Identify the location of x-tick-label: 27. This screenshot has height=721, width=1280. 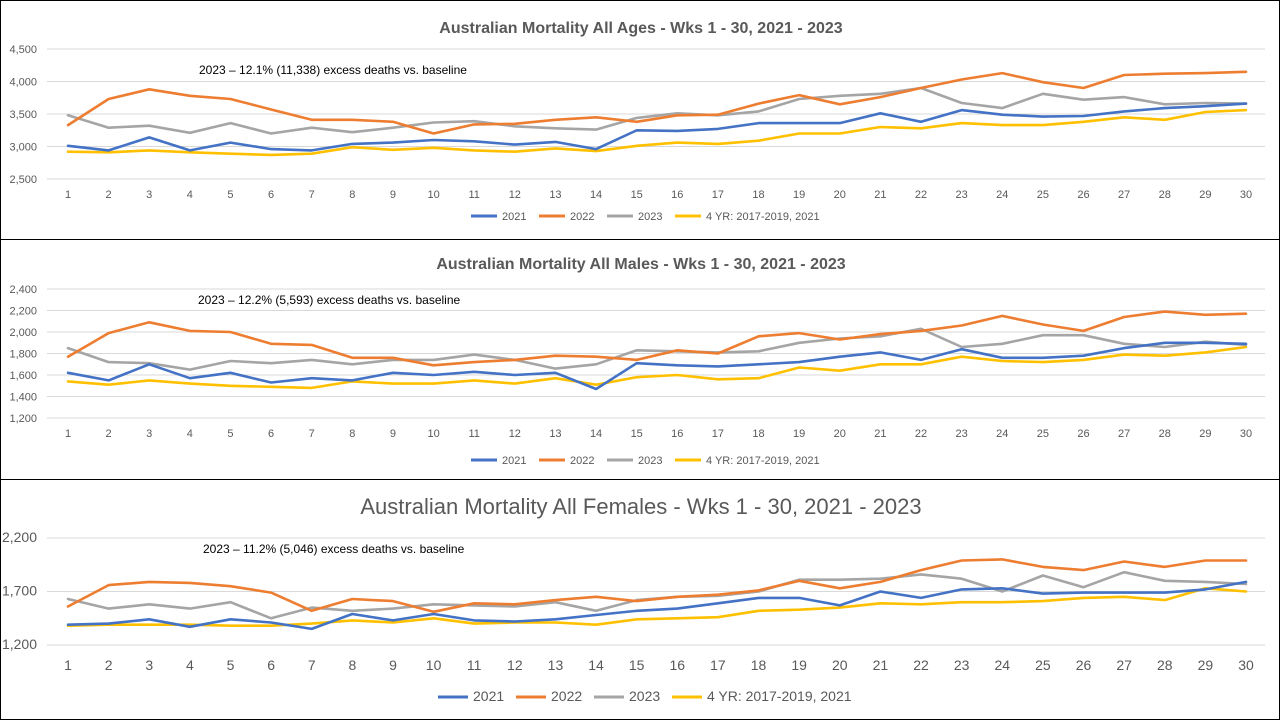
(1124, 195).